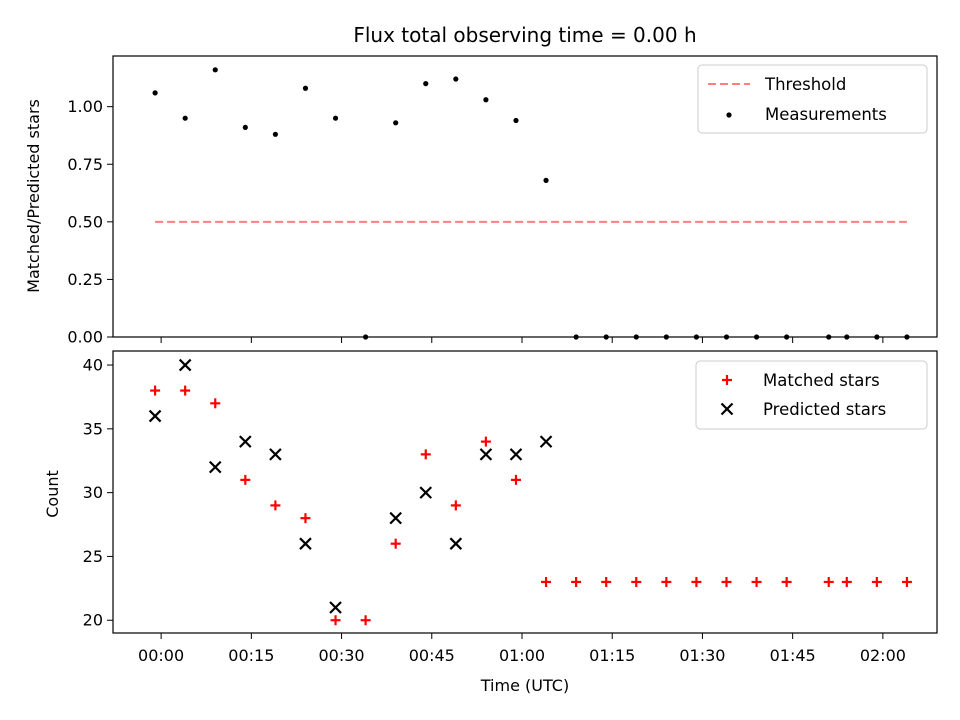 The image size is (960, 720). Describe the element at coordinates (805, 84) in the screenshot. I see `legend-threshold-label: Threshold` at that location.